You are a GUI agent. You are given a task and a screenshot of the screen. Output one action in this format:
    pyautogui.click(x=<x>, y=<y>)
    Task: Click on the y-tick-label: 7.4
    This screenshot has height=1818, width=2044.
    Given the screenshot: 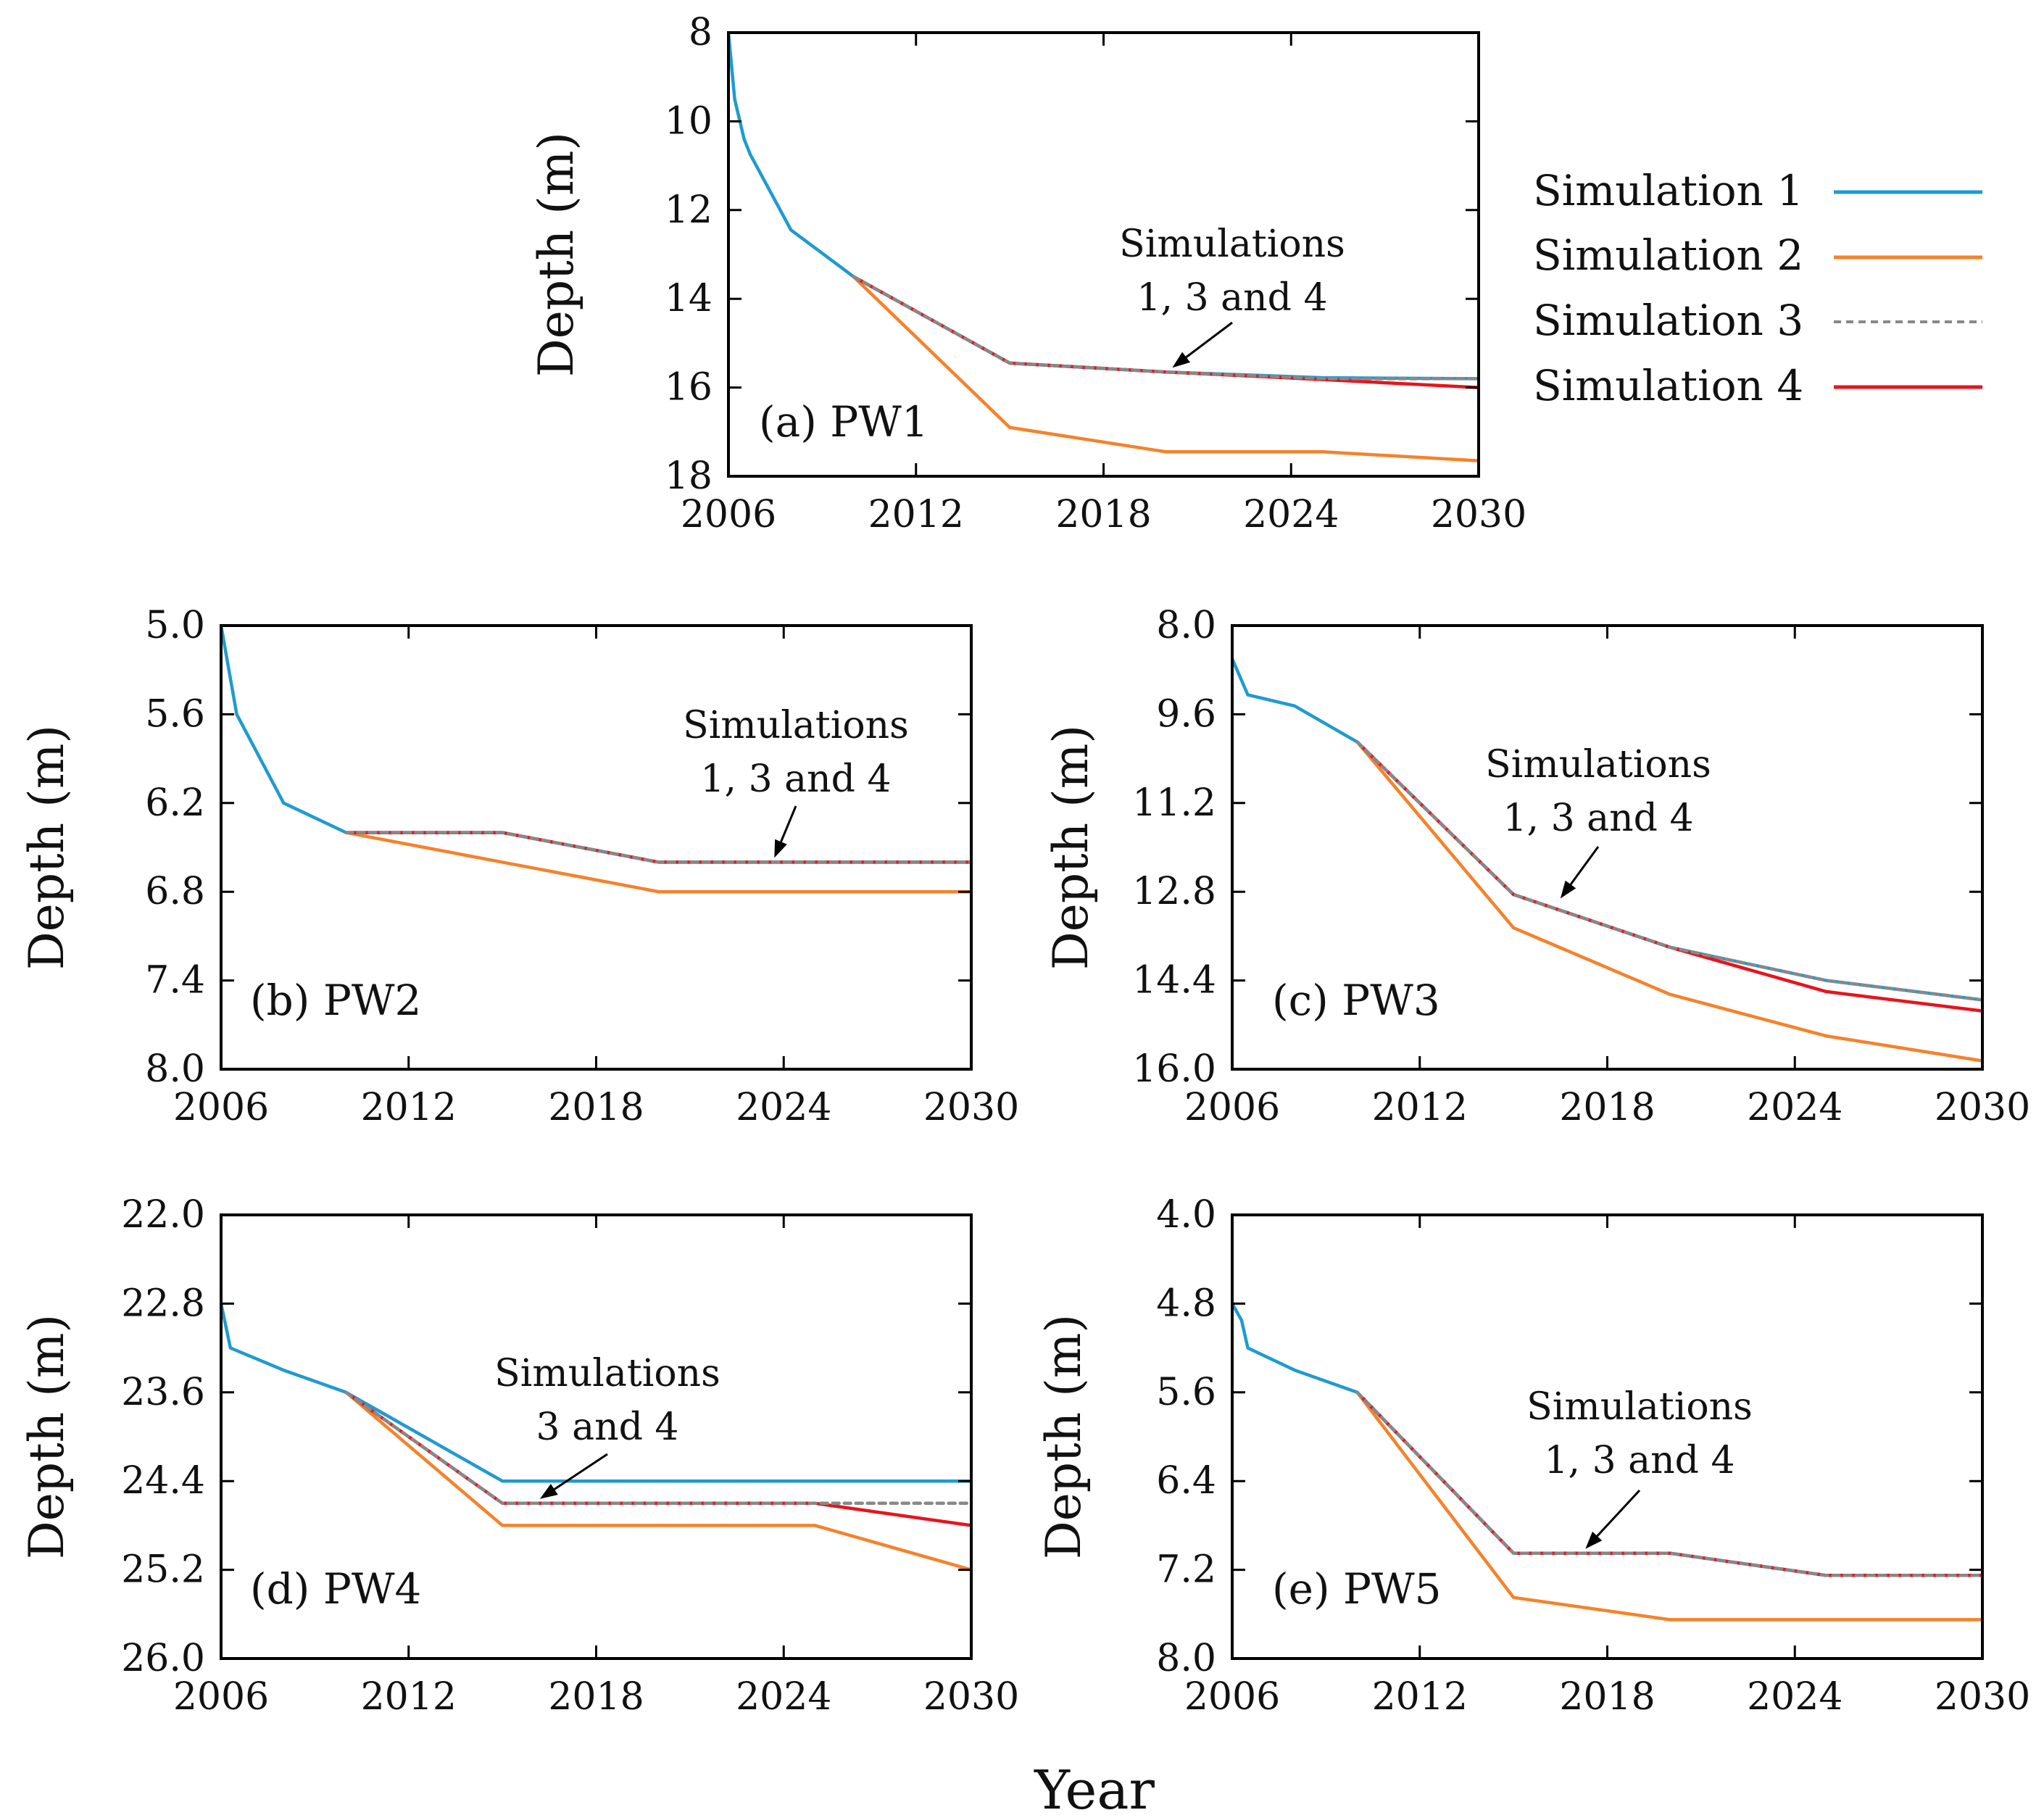 What is the action you would take?
    pyautogui.click(x=175, y=981)
    